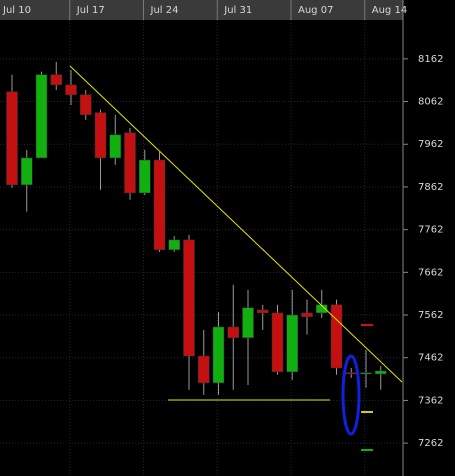  Describe the element at coordinates (430, 59) in the screenshot. I see `y-tick-label: 8162` at that location.